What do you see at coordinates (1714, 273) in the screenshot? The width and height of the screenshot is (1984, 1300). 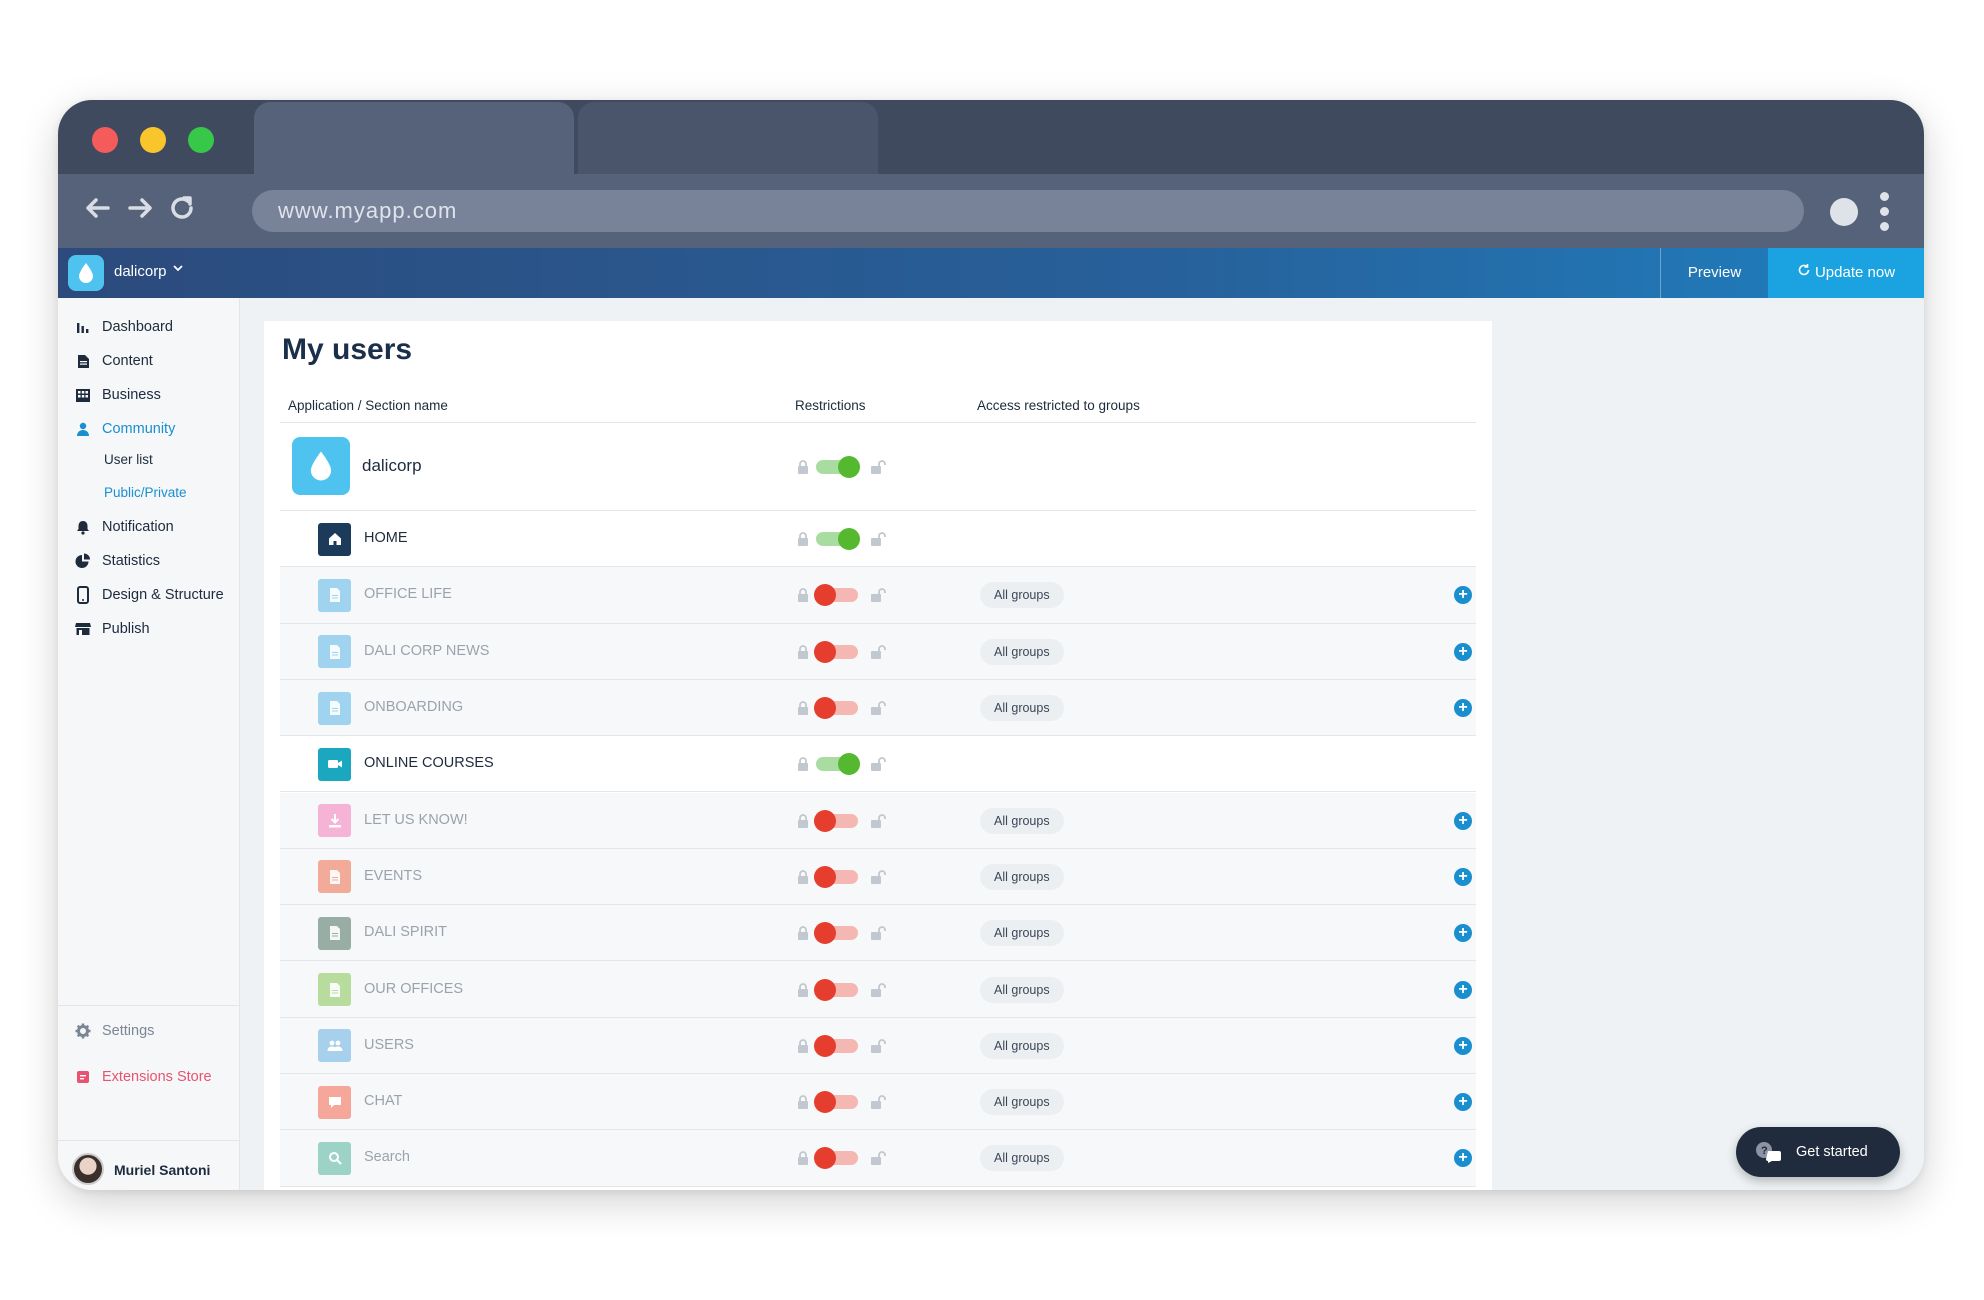 I see `preview-button: Preview` at bounding box center [1714, 273].